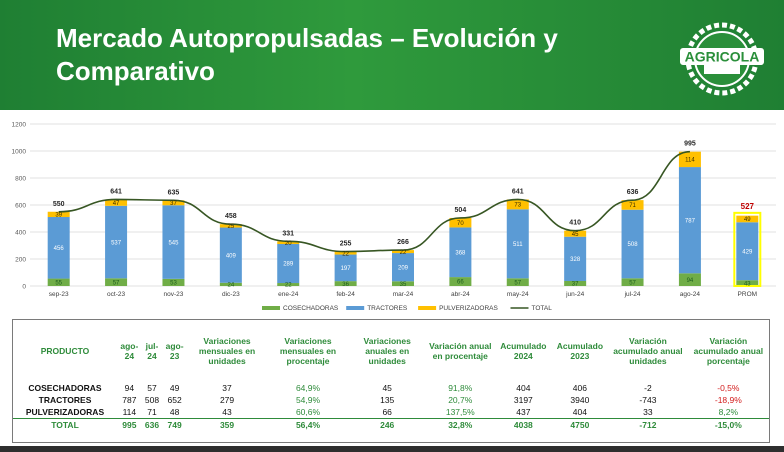  I want to click on x-tick-label: sep-23, so click(59, 294).